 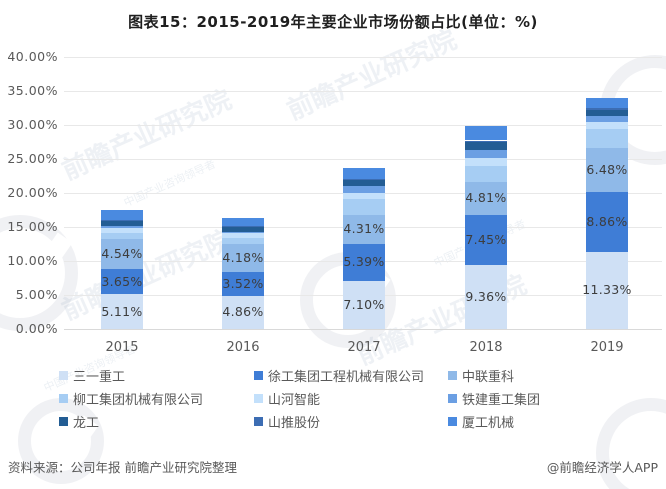 I want to click on data-label: 4.18%, so click(x=243, y=257).